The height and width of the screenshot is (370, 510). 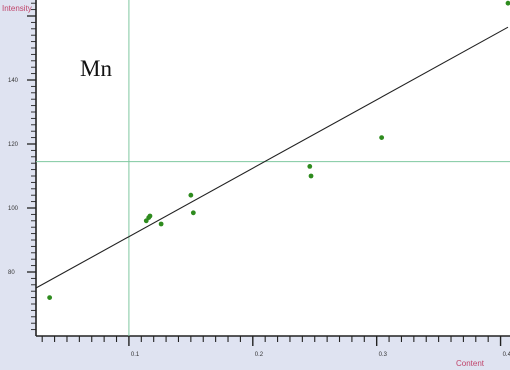 What do you see at coordinates (135, 355) in the screenshot?
I see `x-tick-label: 0.1` at bounding box center [135, 355].